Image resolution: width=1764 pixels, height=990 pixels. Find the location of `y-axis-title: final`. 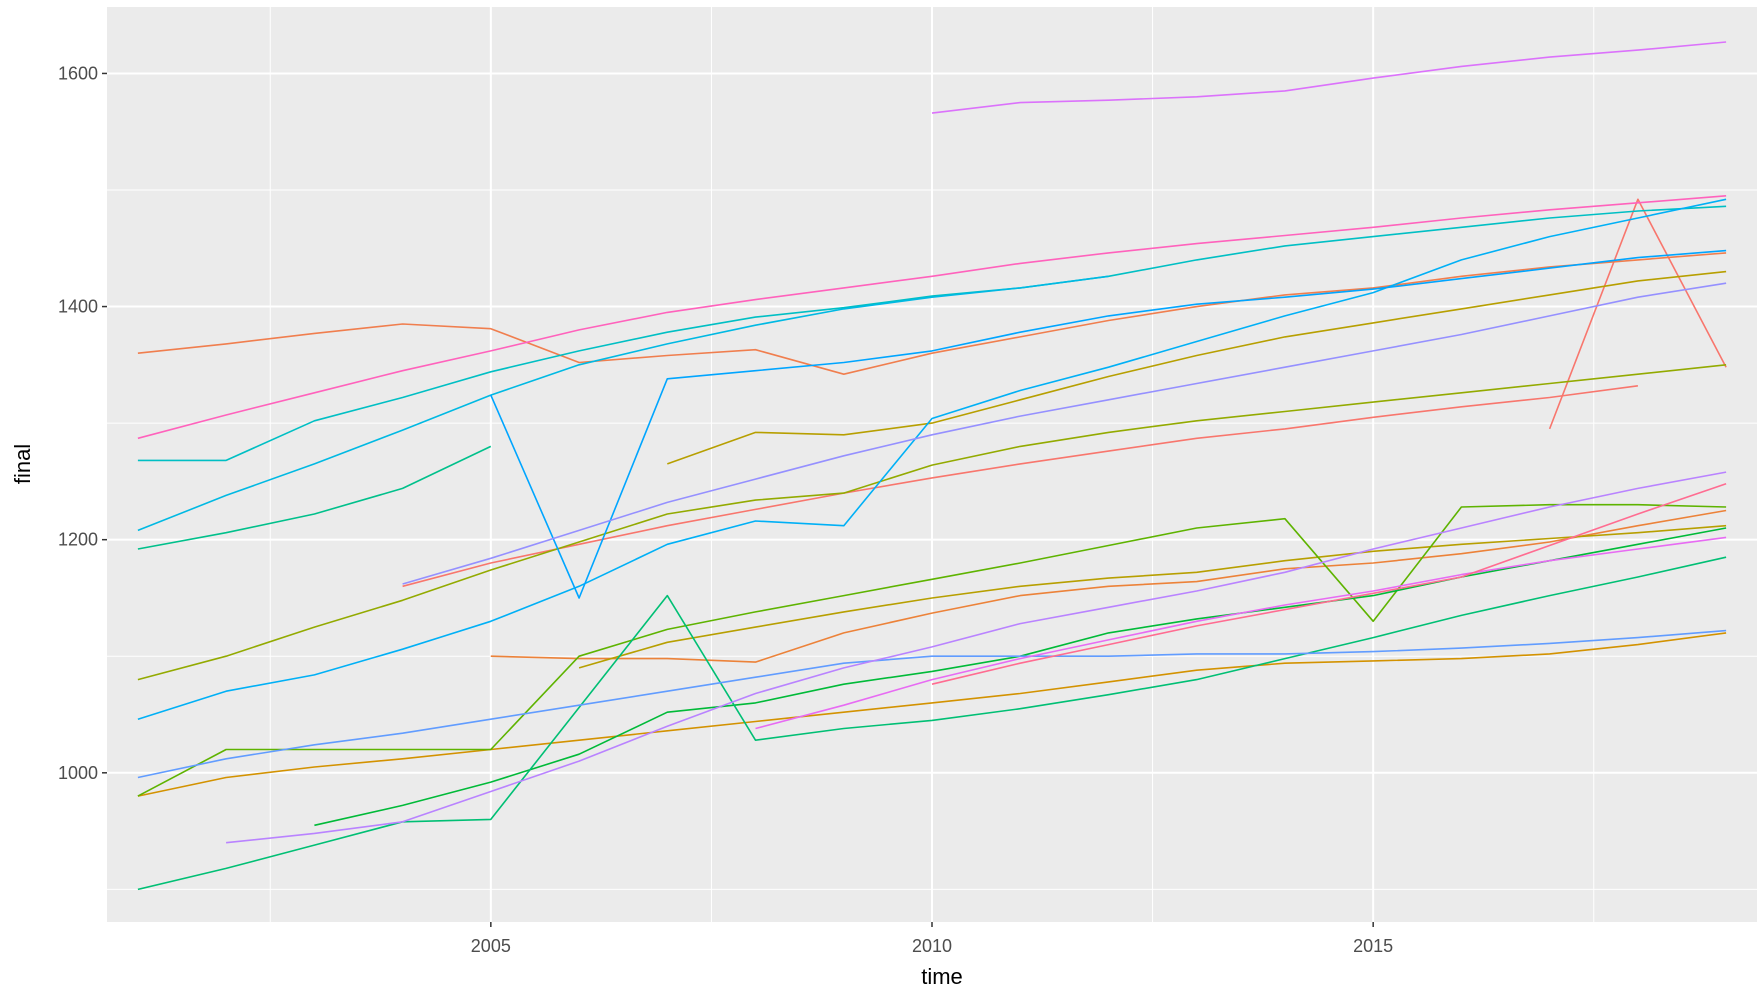

y-axis-title: final is located at coordinates (22, 464).